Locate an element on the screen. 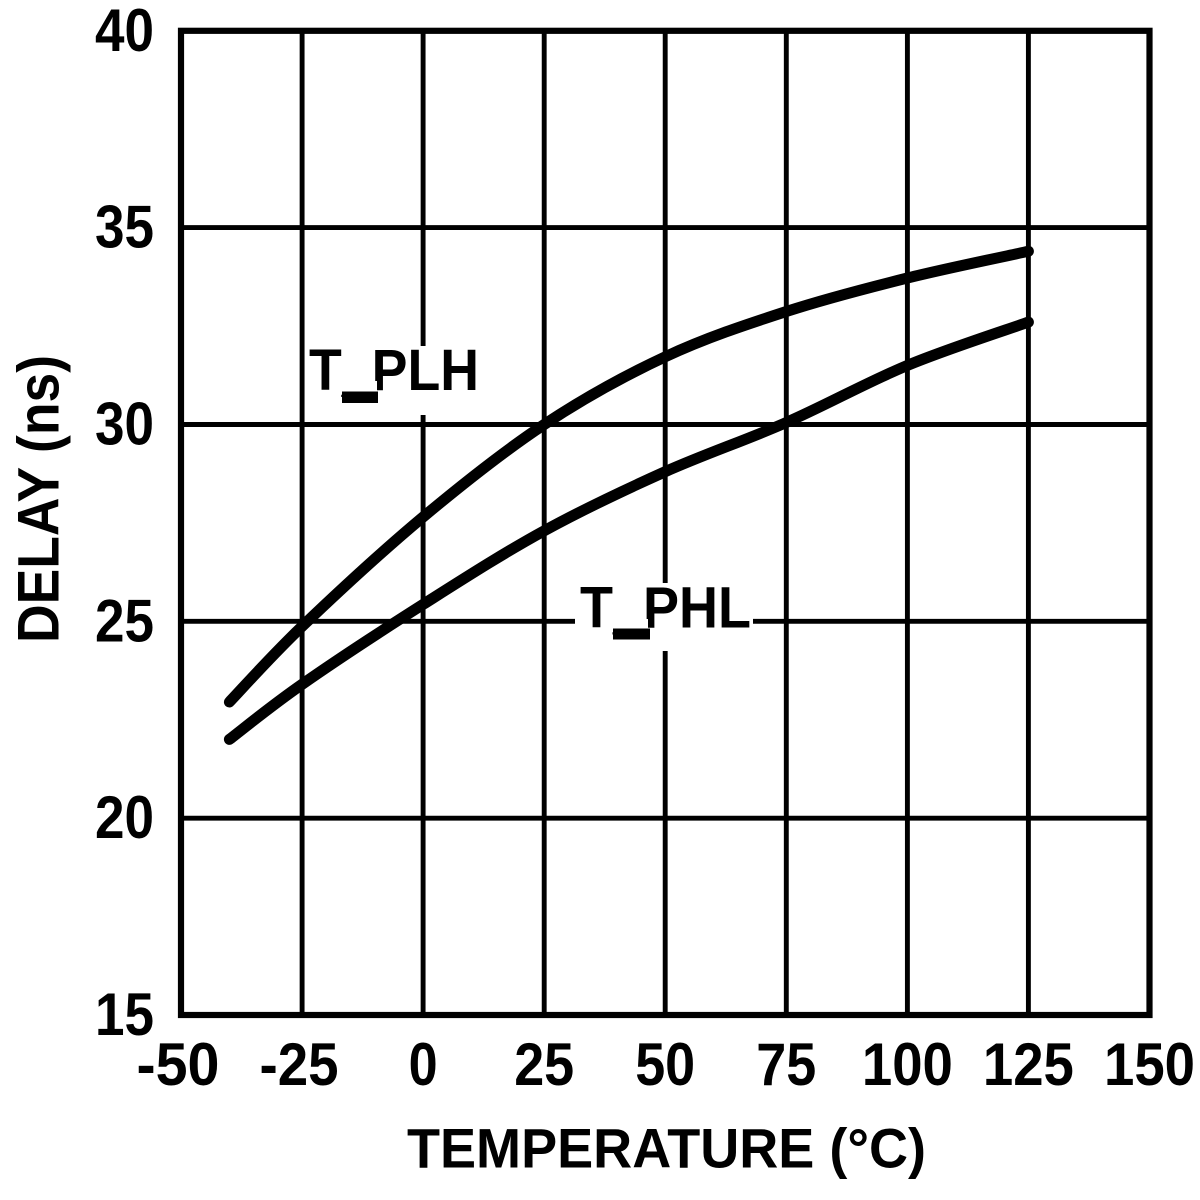 The height and width of the screenshot is (1200, 1200). svg-text: 30 is located at coordinates (124, 424).